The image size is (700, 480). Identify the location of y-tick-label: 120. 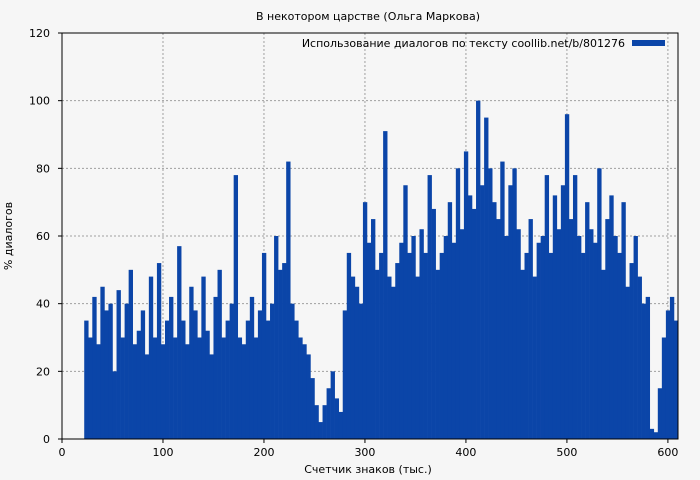
(39, 33).